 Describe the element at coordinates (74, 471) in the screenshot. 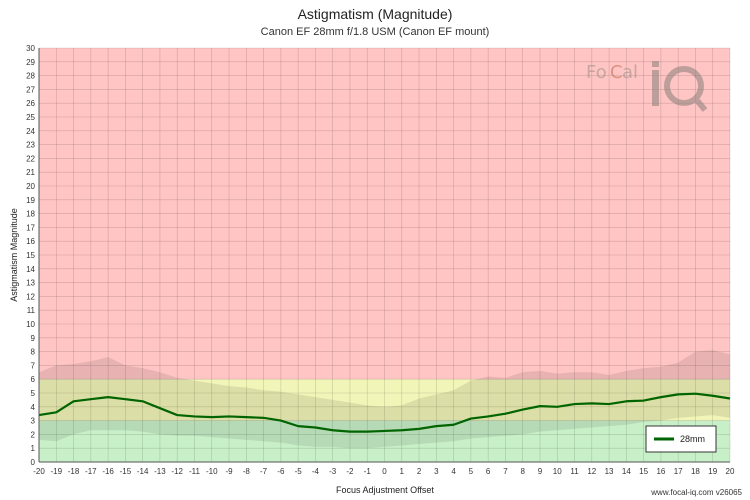

I see `x-tick-label: -18` at that location.